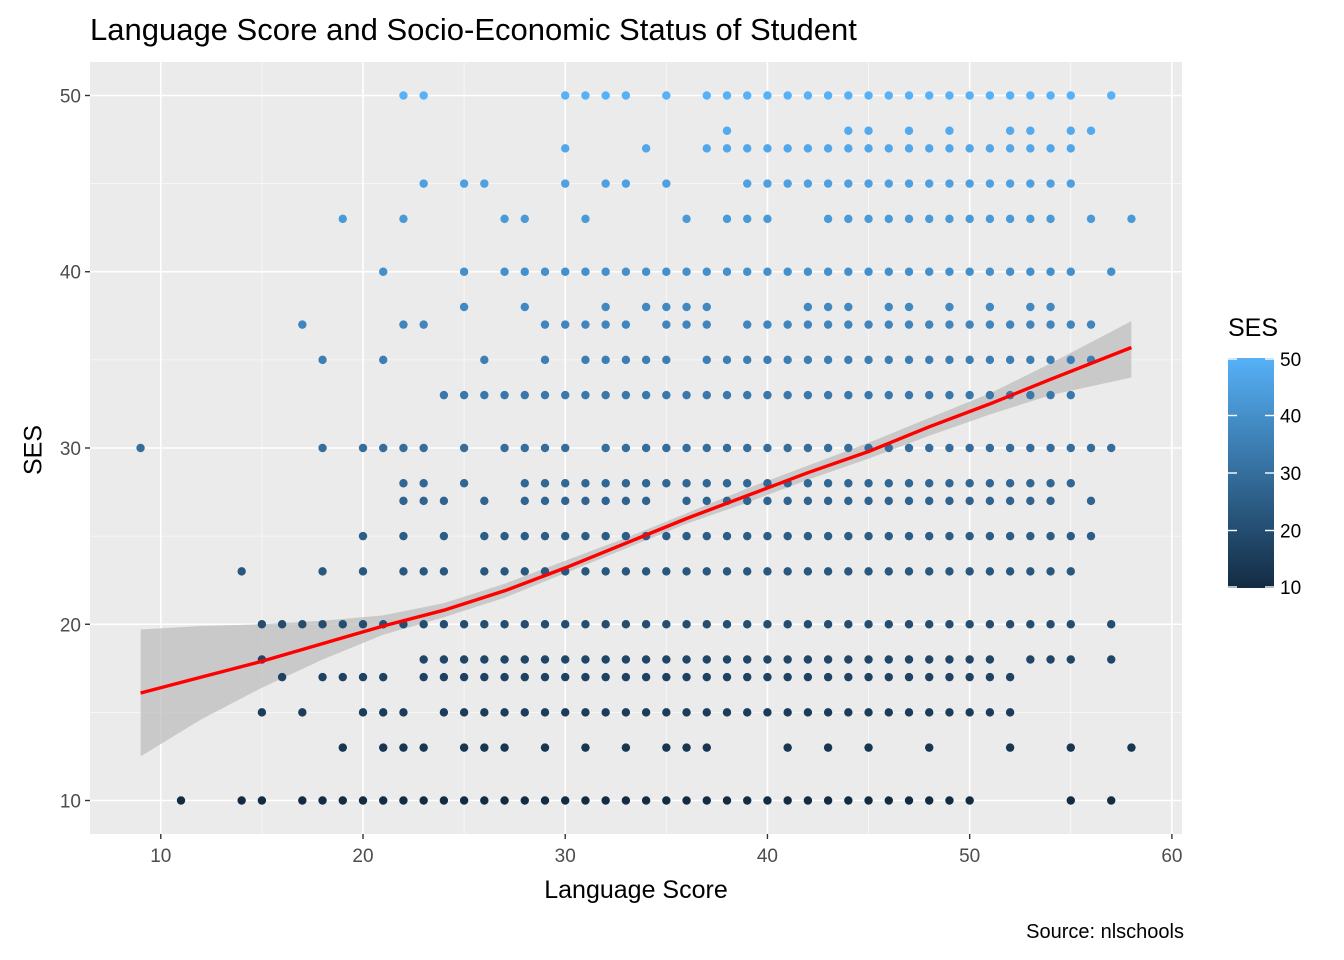 This screenshot has height=960, width=1344. Describe the element at coordinates (362, 856) in the screenshot. I see `x-tick-label: 20` at that location.